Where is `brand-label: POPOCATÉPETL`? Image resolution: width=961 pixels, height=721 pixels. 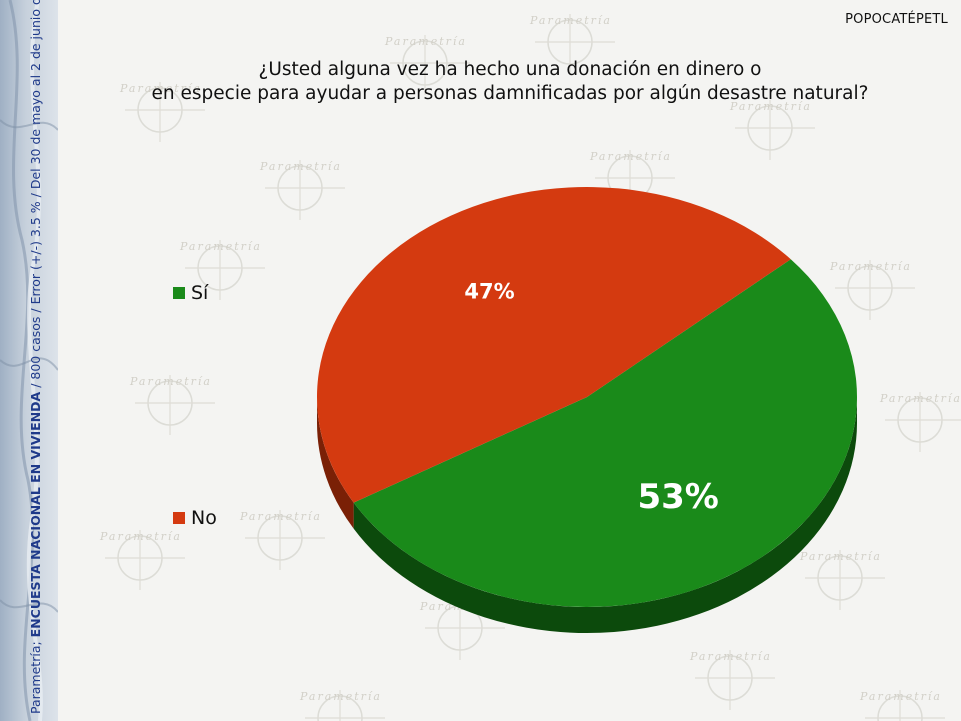
brand-label: POPOCATÉPETL is located at coordinates (896, 19).